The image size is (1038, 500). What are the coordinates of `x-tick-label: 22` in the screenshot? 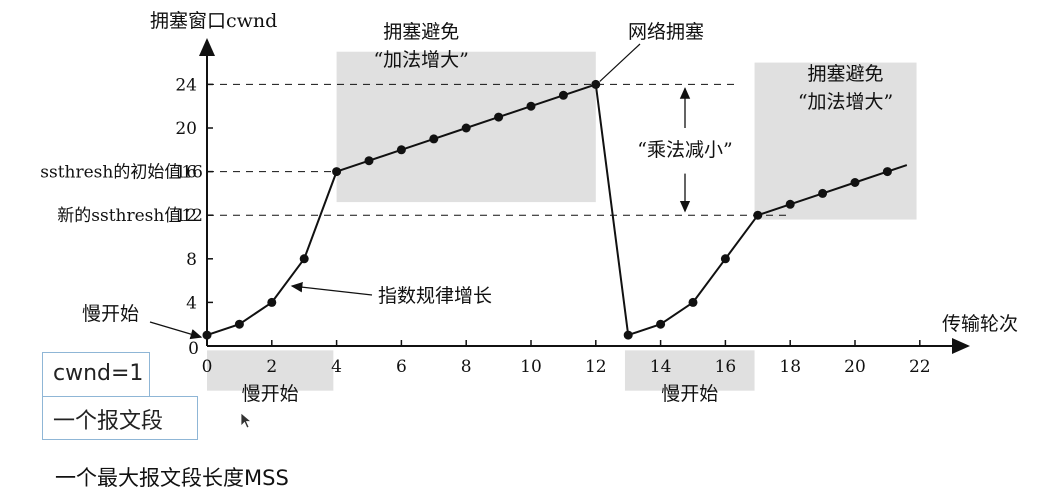 It's located at (920, 367).